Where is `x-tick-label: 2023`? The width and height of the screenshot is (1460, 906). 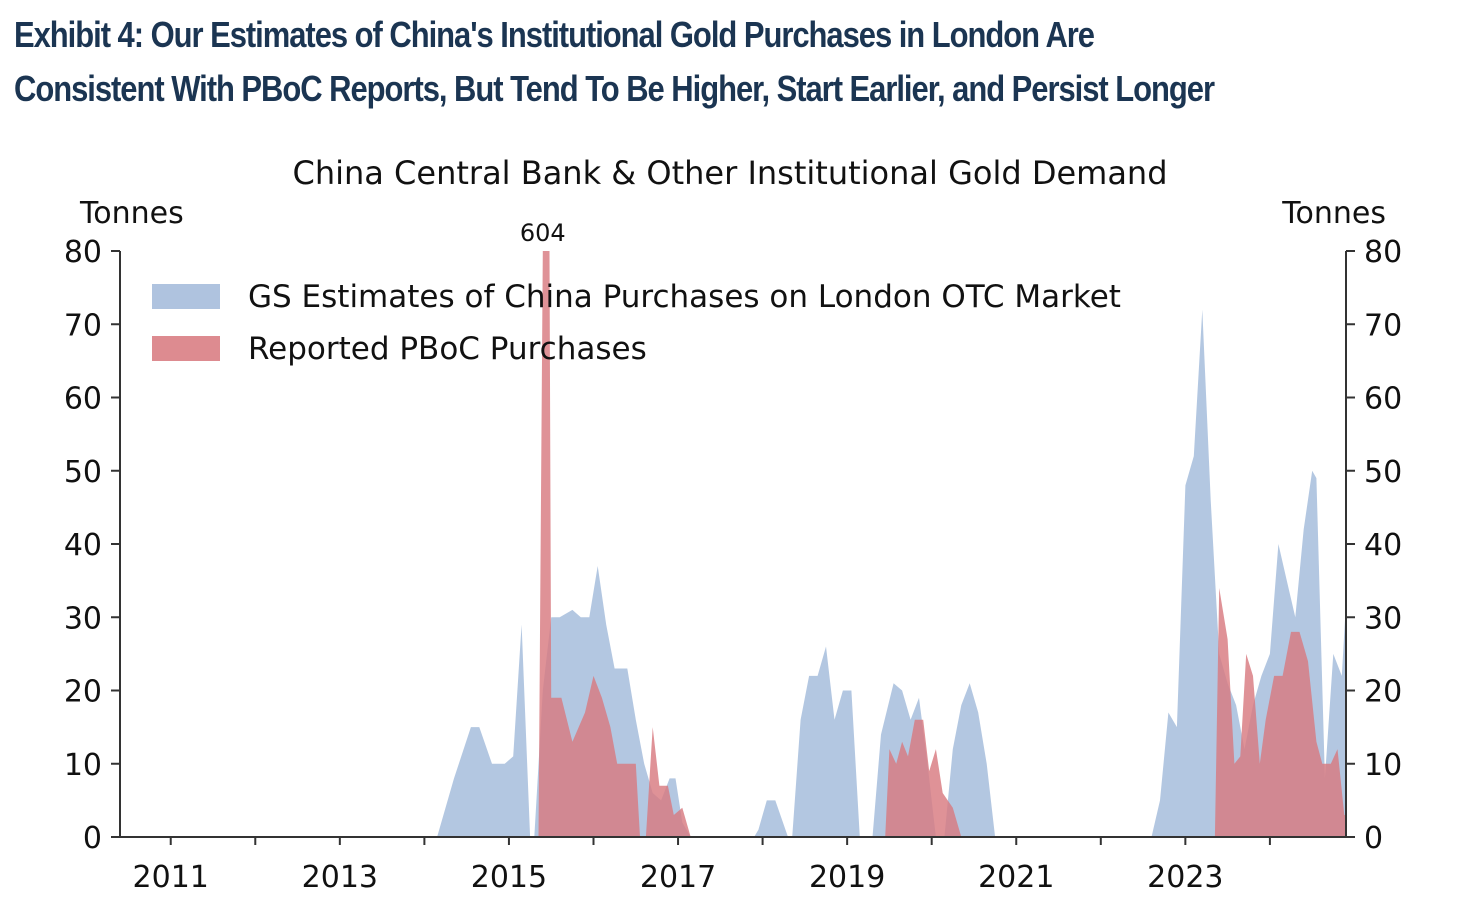
x-tick-label: 2023 is located at coordinates (1185, 877).